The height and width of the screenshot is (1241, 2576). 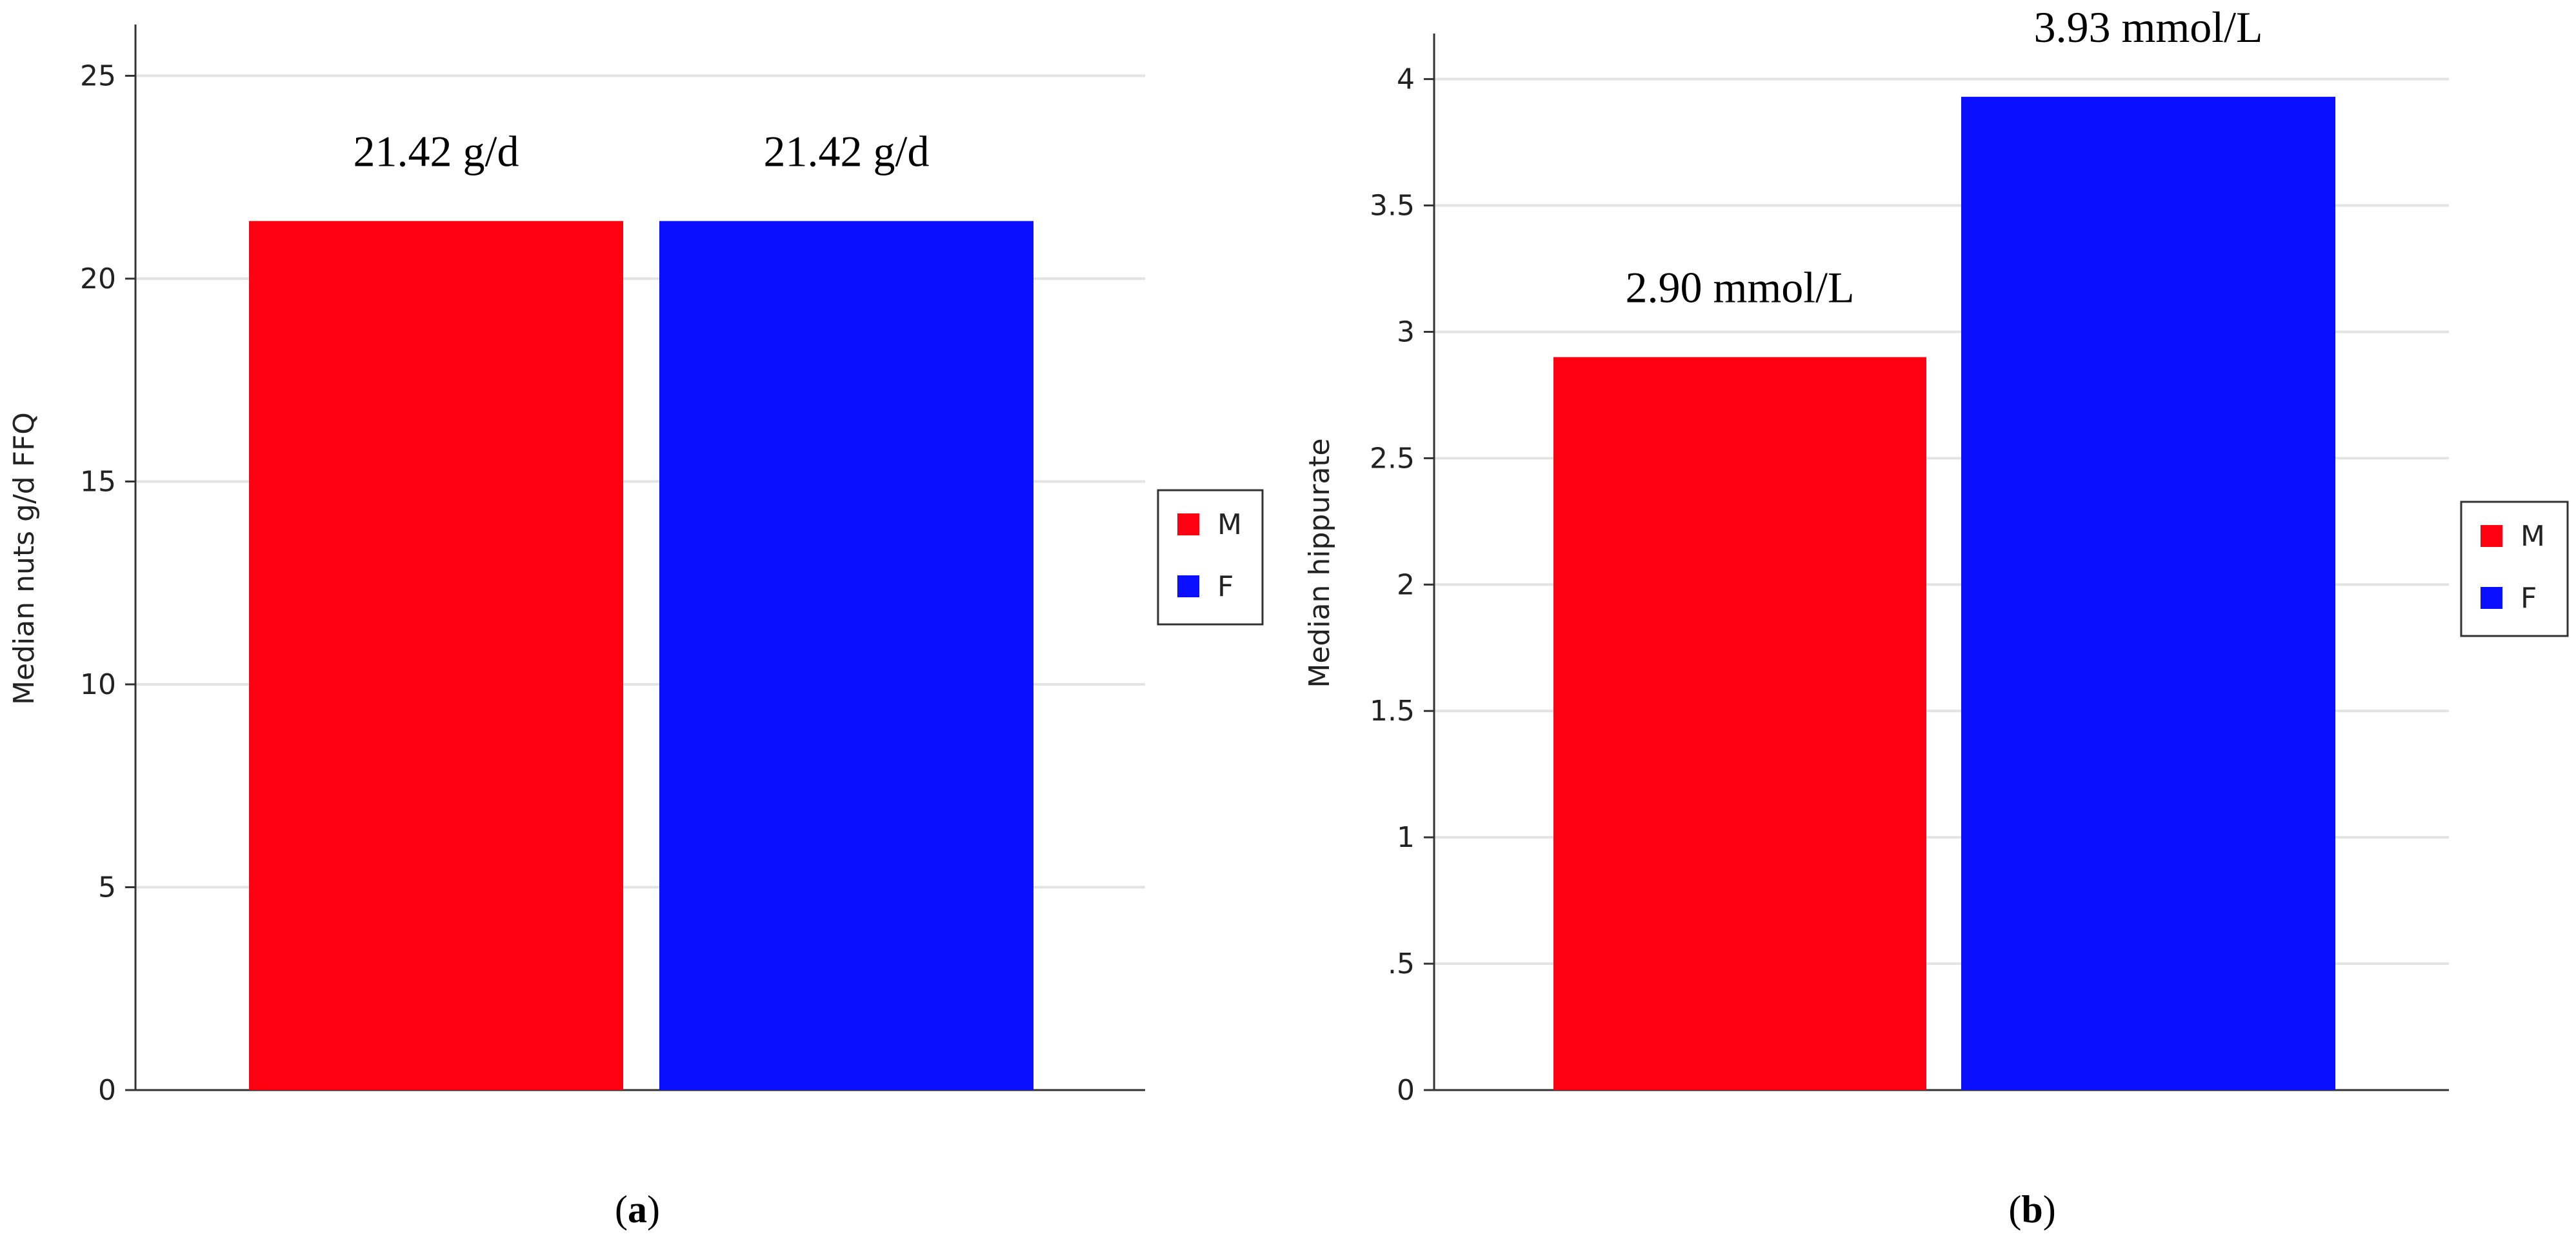 What do you see at coordinates (24, 558) in the screenshot?
I see `y-axis-label: Median nuts g/d FFQ` at bounding box center [24, 558].